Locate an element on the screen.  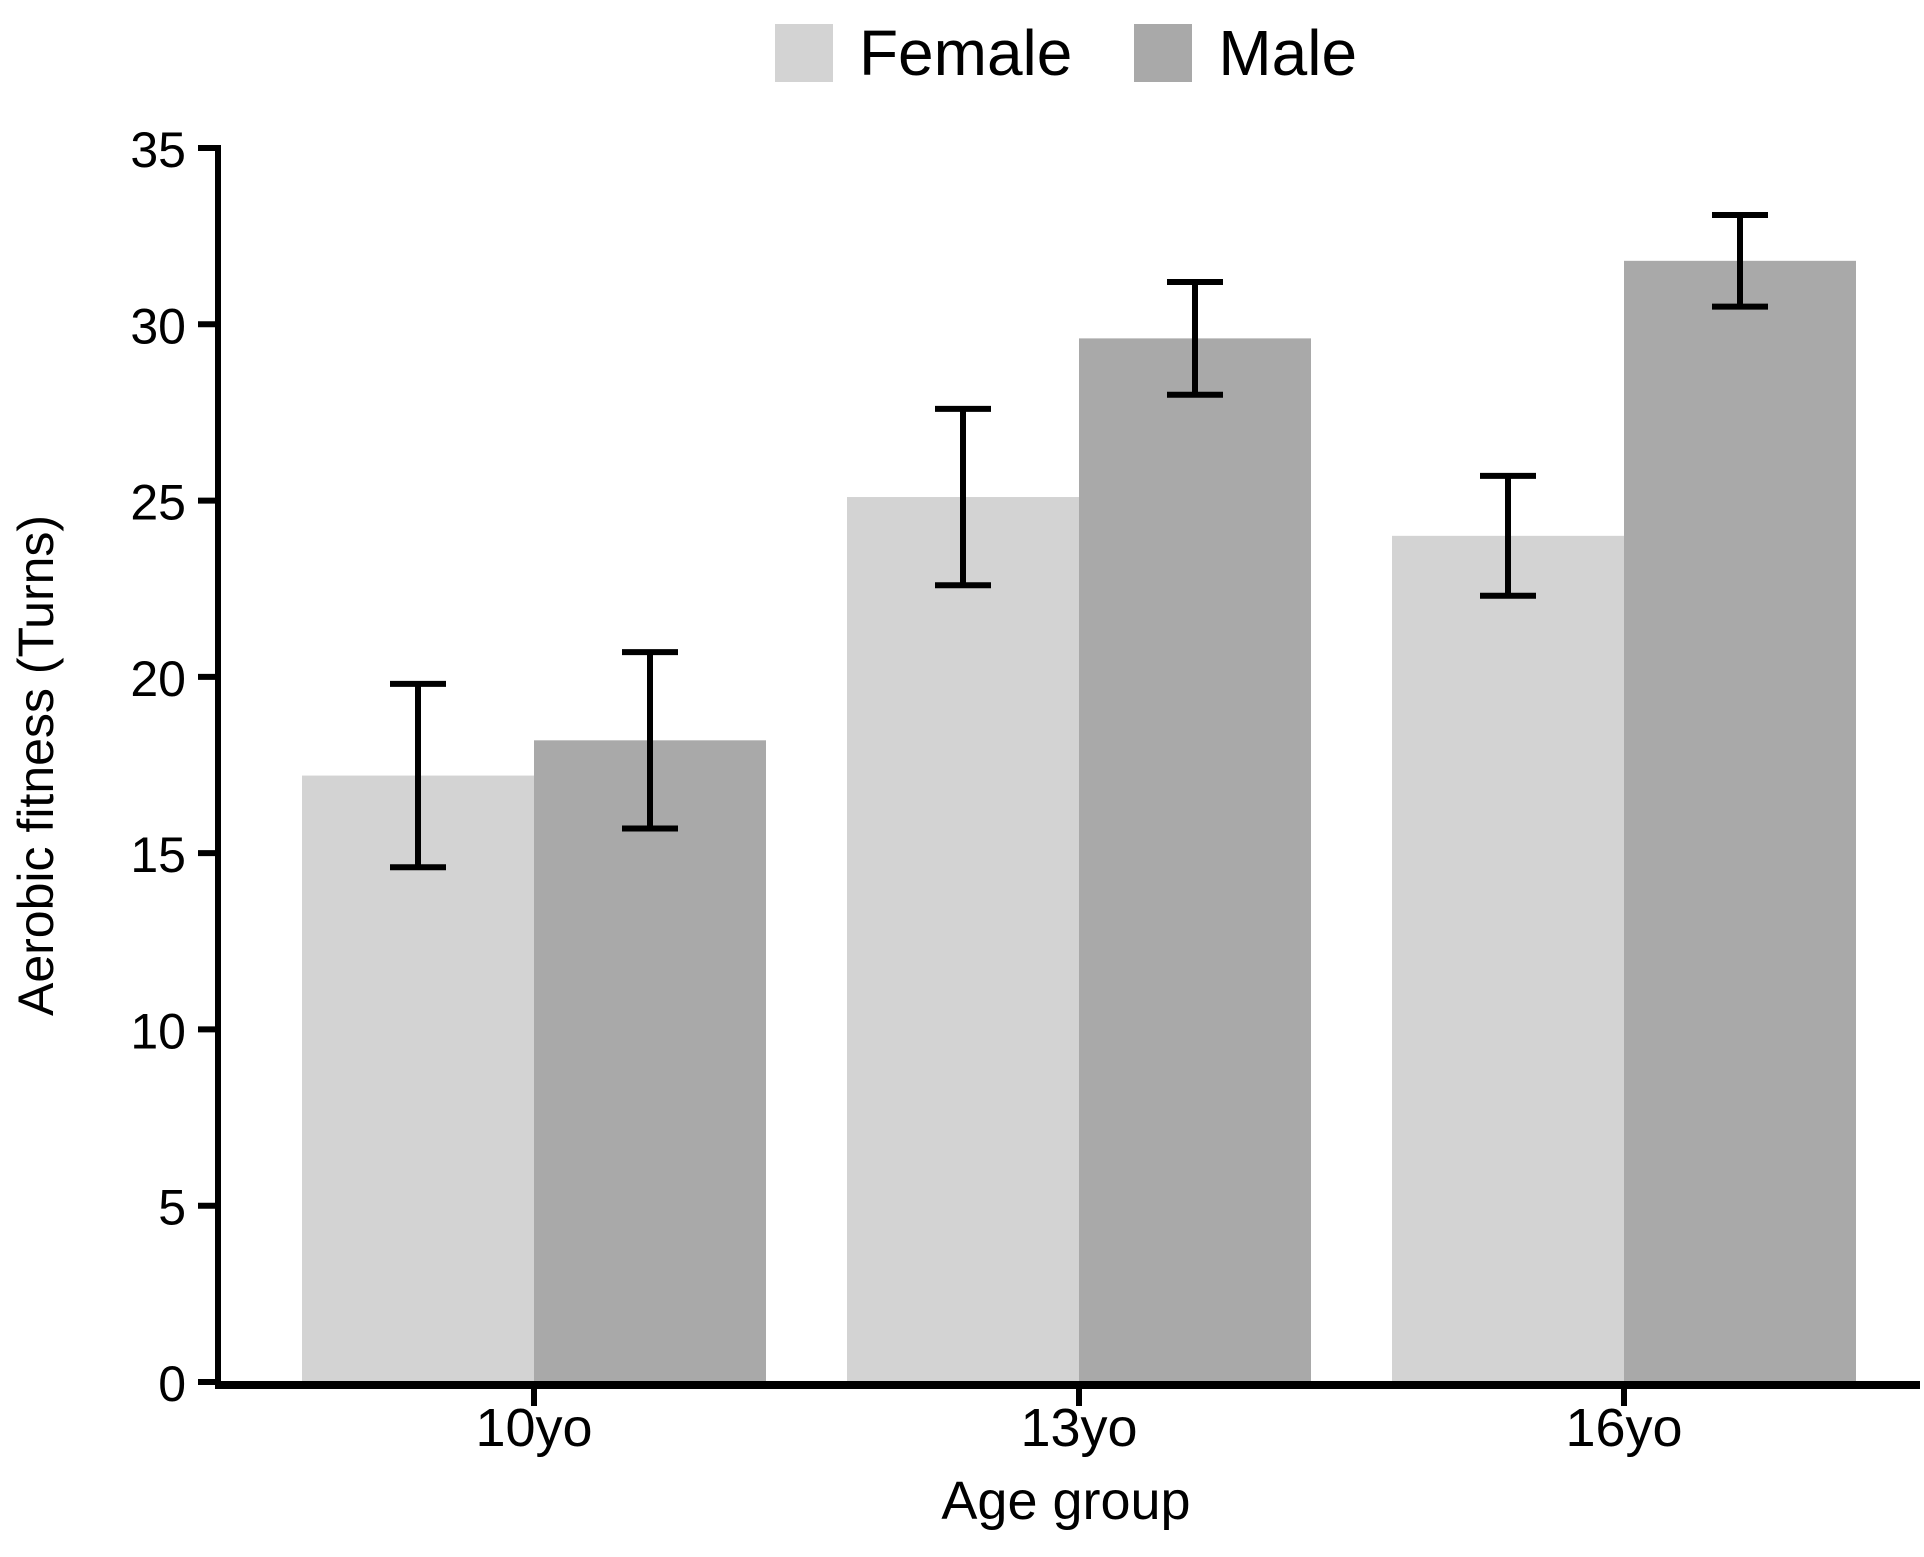
bar-male-10yo is located at coordinates (650, 1061).